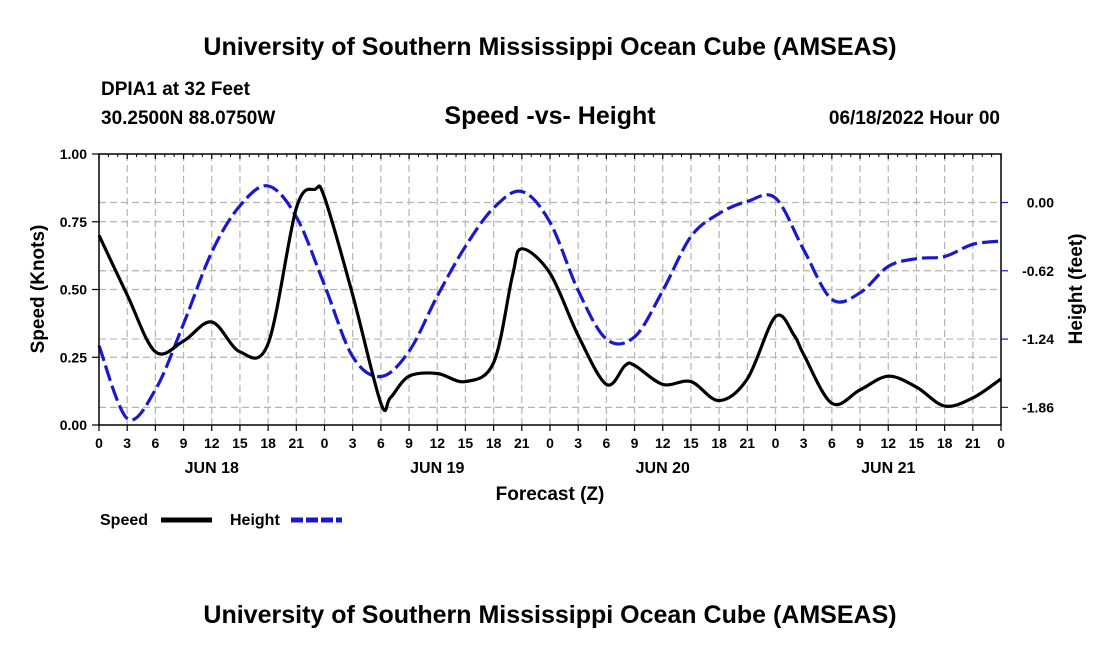  I want to click on y-tick-label: 0.50, so click(73, 290).